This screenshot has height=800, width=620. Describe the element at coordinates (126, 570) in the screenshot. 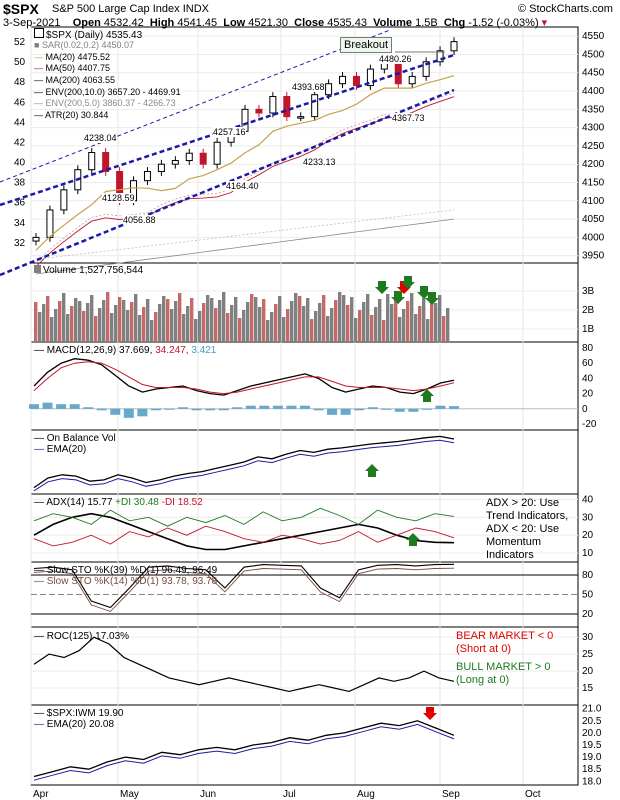

I see `sto-legend-1: — Slow STO %K(39) %D(1) 96.49, 96.49` at that location.